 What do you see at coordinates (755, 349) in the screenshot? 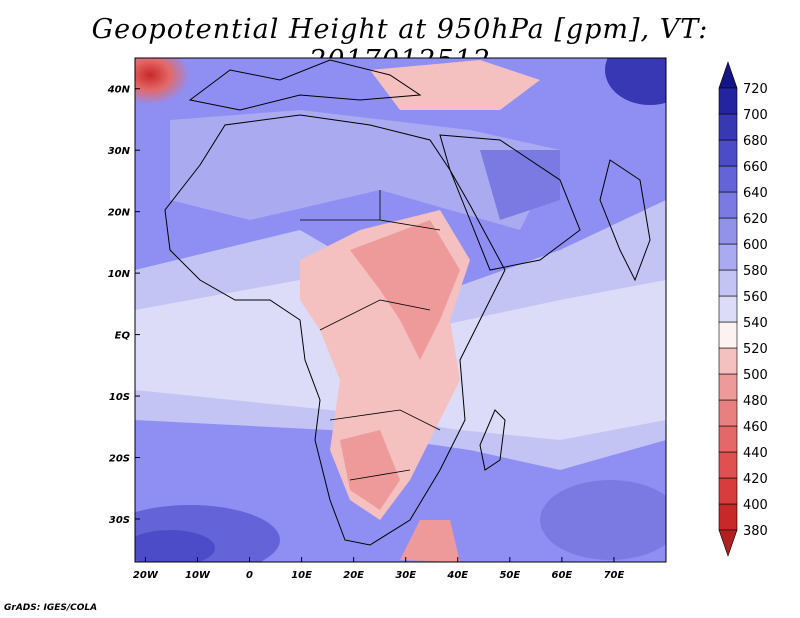
I see `colorbar-level-label: 520` at bounding box center [755, 349].